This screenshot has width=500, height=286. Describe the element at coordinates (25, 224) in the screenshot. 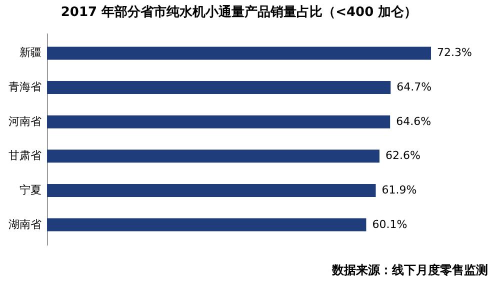

I see `y-tick-label: 湖南省` at that location.